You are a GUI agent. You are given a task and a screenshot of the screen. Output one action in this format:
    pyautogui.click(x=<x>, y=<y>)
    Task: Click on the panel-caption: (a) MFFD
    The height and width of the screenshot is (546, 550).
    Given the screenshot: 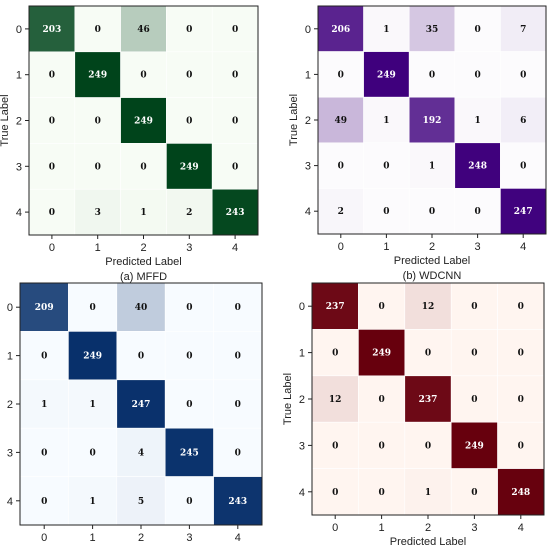 What is the action you would take?
    pyautogui.click(x=143, y=277)
    